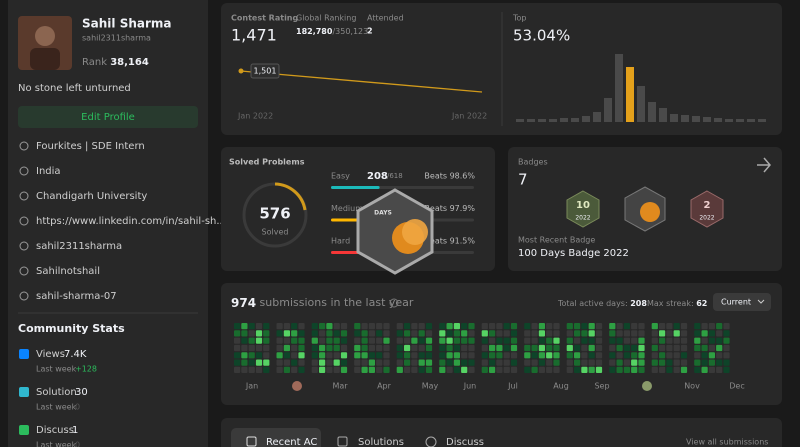 This screenshot has width=800, height=447. I want to click on recent-label: Most Recent Badge, so click(556, 240).